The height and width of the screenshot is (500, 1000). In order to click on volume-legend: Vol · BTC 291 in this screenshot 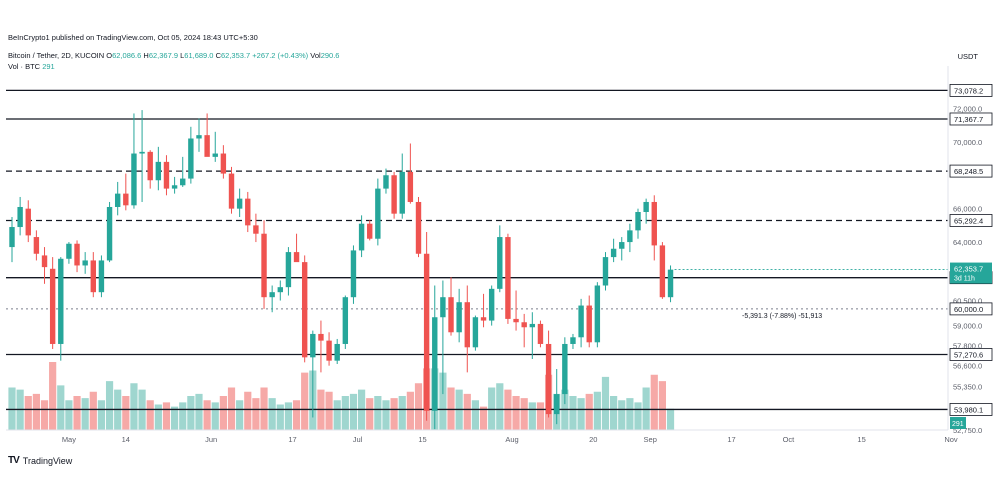, I will do `click(31, 66)`.